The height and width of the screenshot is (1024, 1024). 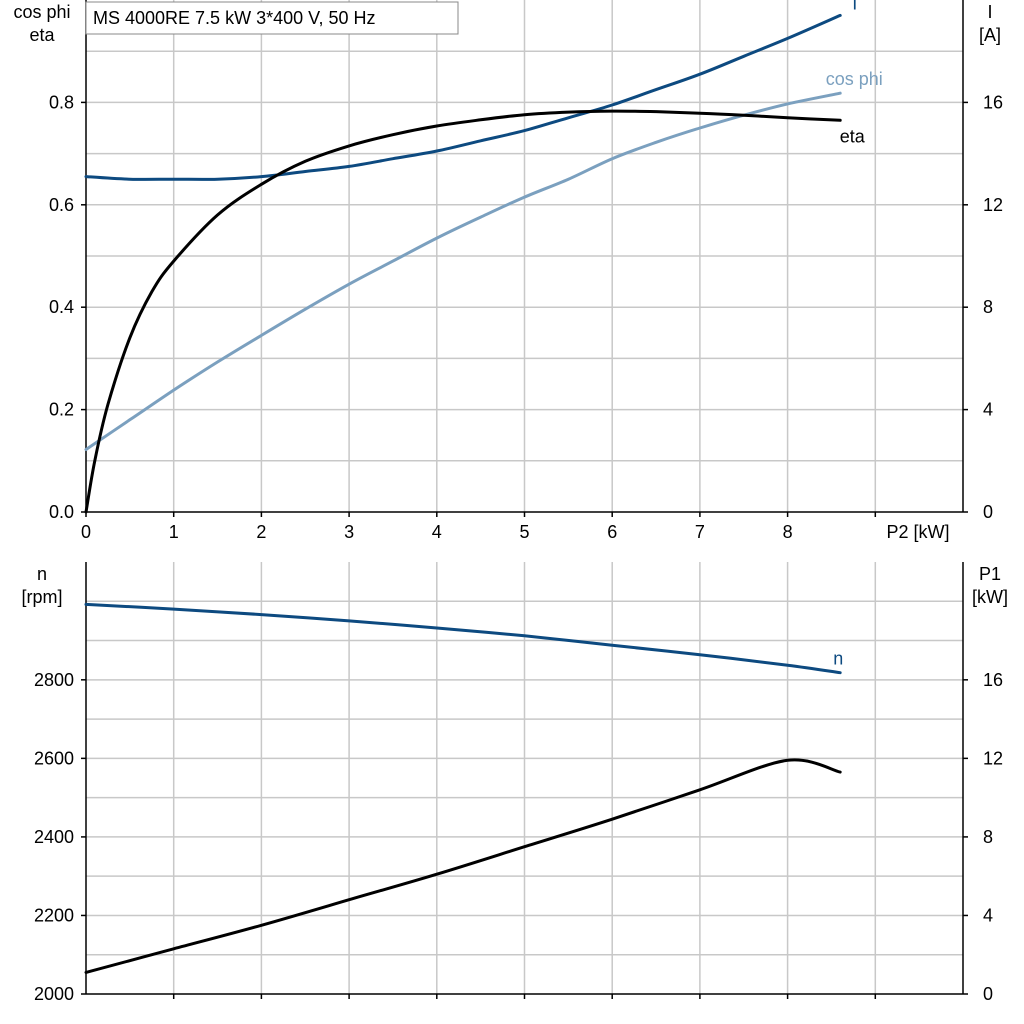 What do you see at coordinates (990, 35) in the screenshot?
I see `right-axis-unit: [A]` at bounding box center [990, 35].